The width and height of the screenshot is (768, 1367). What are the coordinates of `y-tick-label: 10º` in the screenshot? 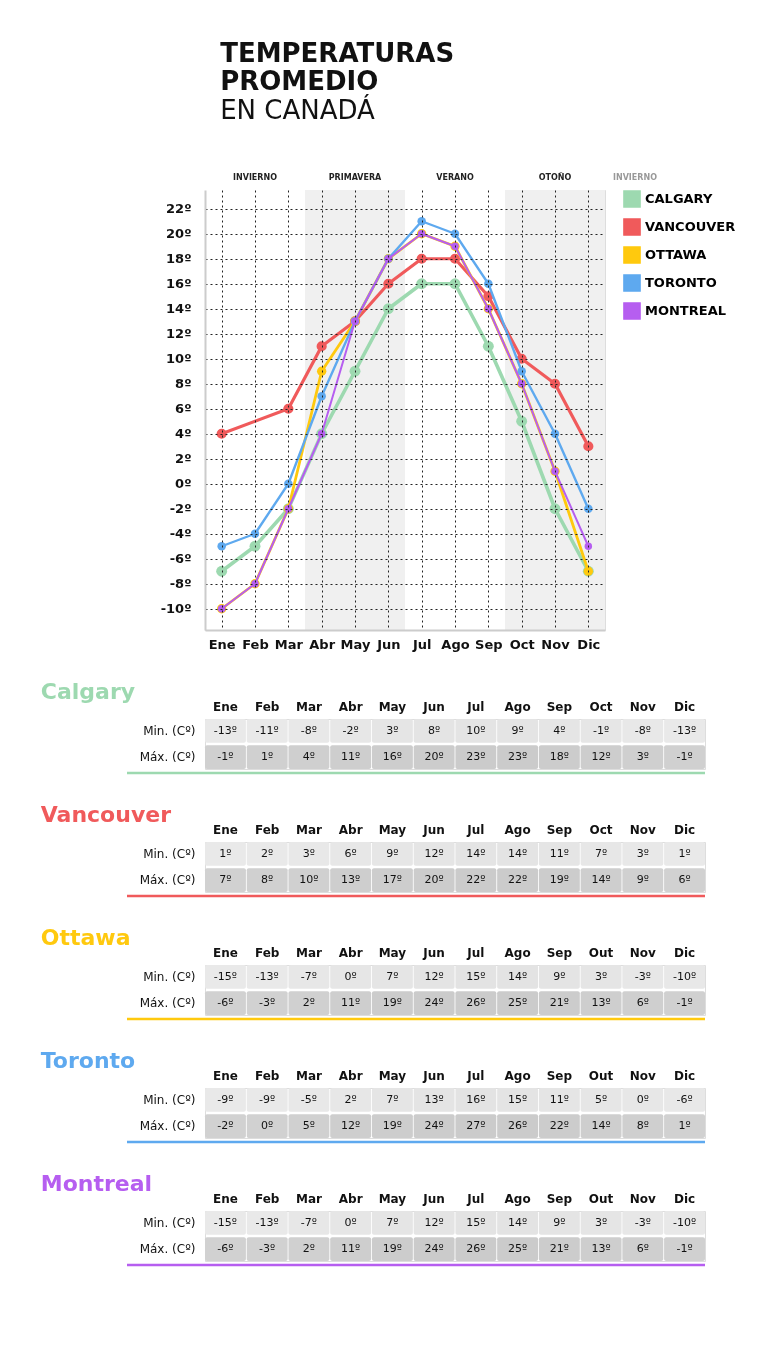 It's located at (179, 359).